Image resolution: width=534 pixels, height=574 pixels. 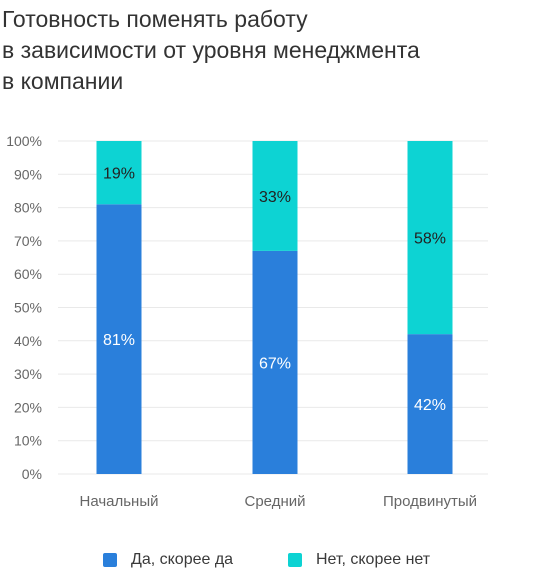 I want to click on legend-item-yes: Да, скорее да, so click(x=168, y=560).